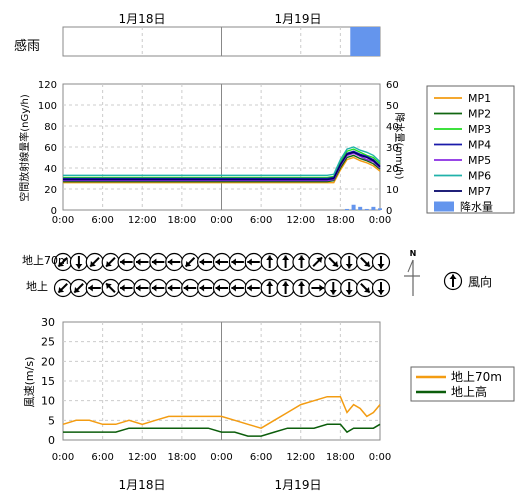 The width and height of the screenshot is (520, 500). I want to click on north-compass-icon: N, so click(412, 272).